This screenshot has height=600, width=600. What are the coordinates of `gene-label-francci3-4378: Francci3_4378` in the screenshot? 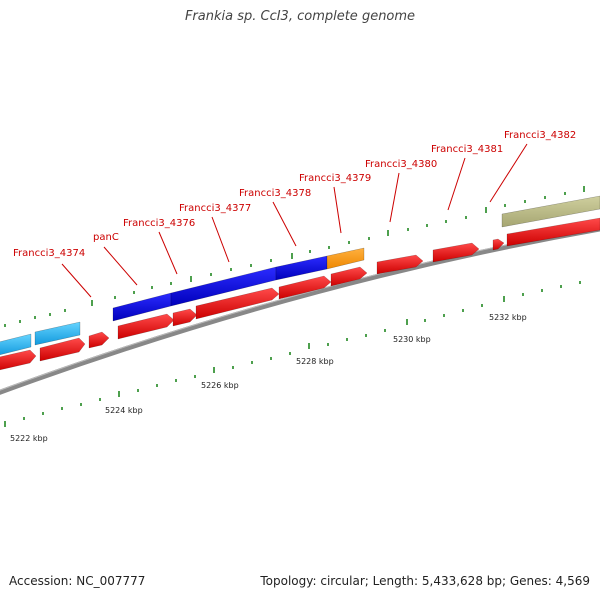 It's located at (275, 193).